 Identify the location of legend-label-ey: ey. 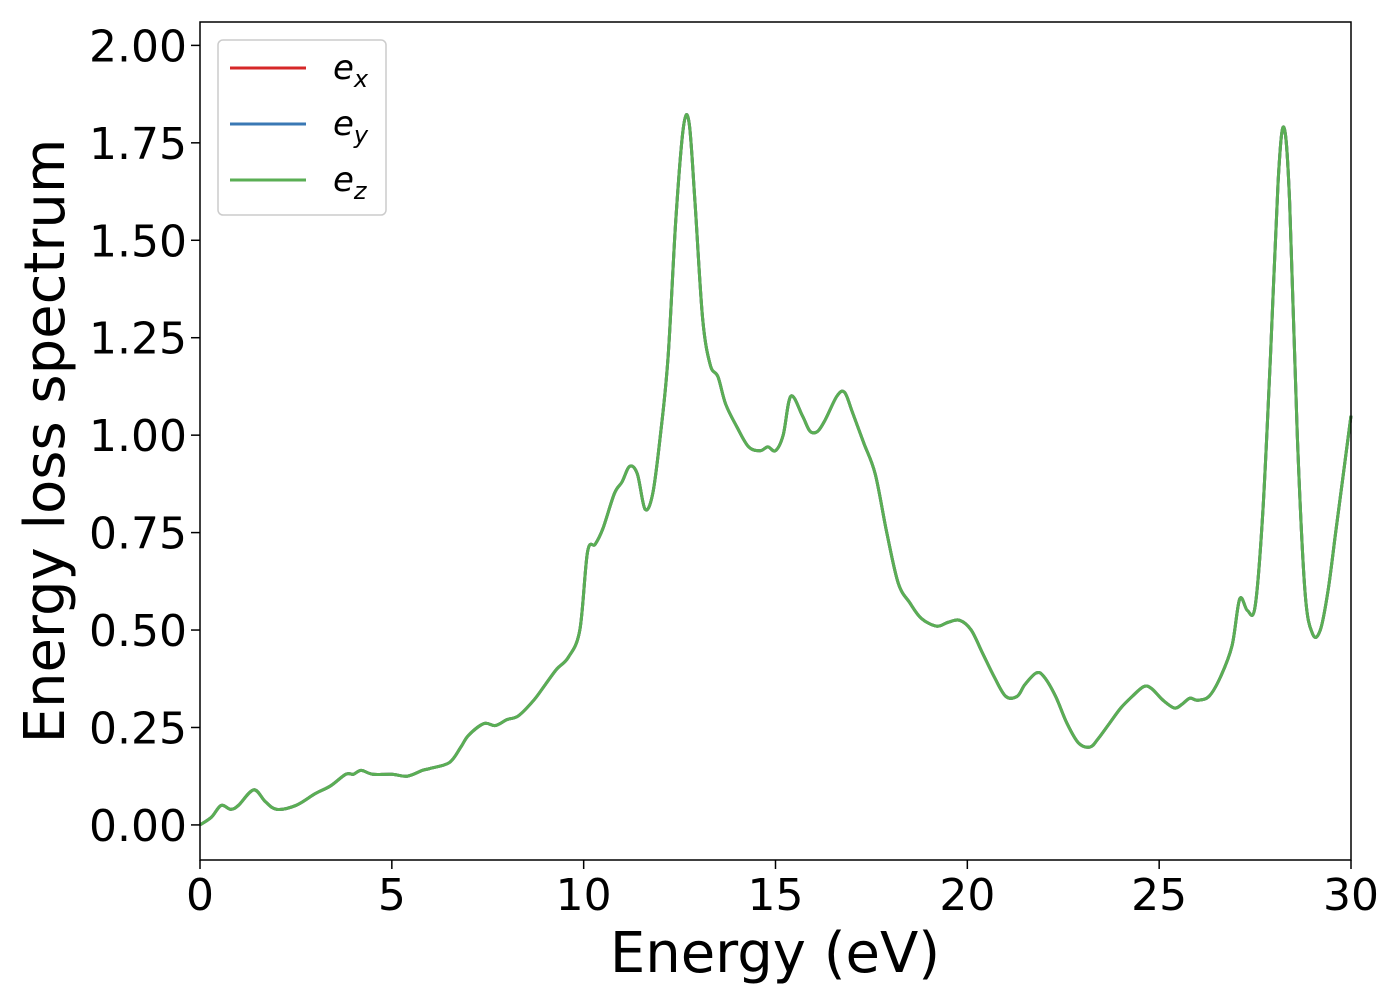
(351, 126).